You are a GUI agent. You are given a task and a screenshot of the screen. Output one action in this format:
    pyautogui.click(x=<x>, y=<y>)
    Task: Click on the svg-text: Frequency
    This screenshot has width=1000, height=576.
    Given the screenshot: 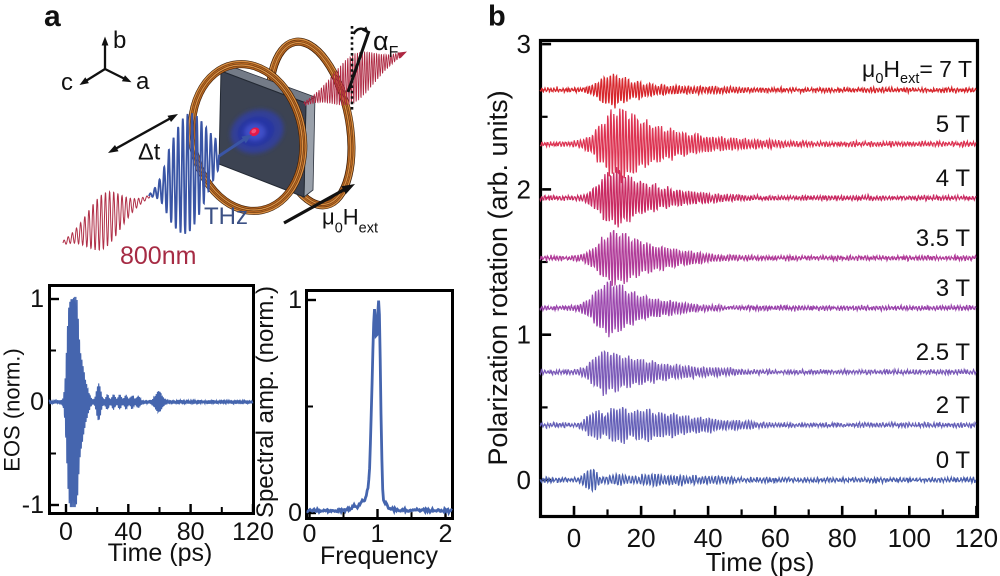 What is the action you would take?
    pyautogui.click(x=379, y=556)
    